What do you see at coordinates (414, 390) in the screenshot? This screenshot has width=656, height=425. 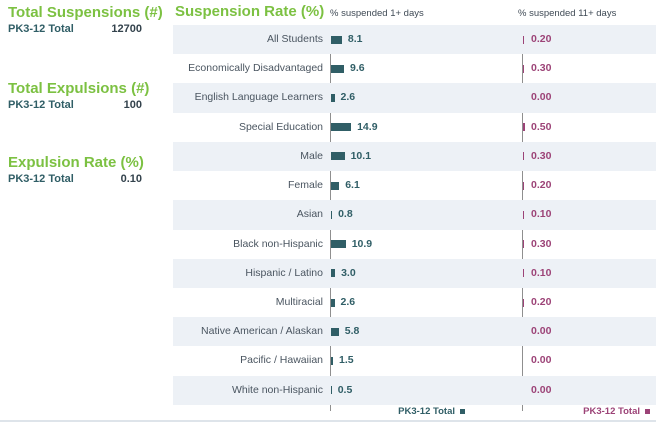 I see `table-row: White non-Hispanic 0.5 0.00` at bounding box center [414, 390].